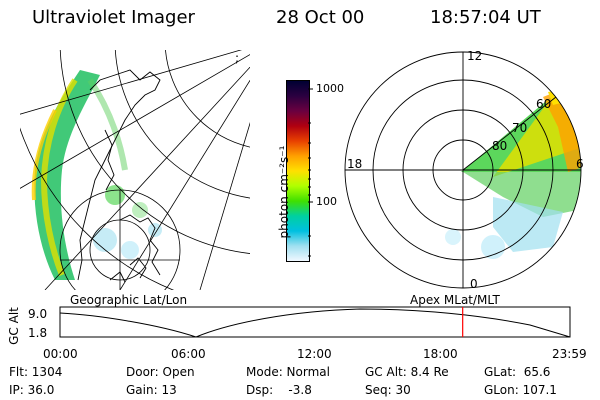  Describe the element at coordinates (129, 300) in the screenshot. I see `geo-map-caption: Geographic Lat/Lon` at that location.